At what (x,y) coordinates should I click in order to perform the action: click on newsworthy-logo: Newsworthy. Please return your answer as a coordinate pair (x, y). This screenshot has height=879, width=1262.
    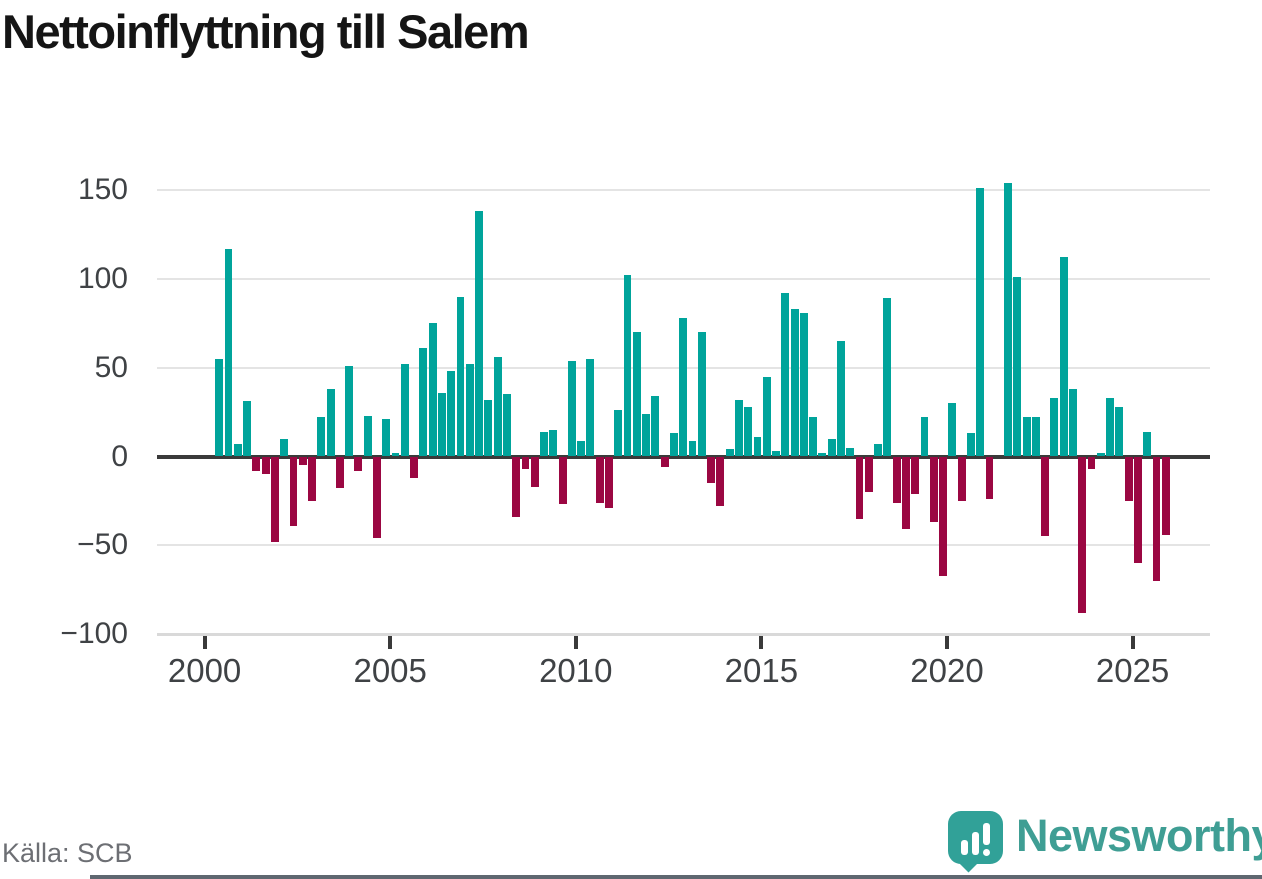
    Looking at the image, I should click on (1104, 842).